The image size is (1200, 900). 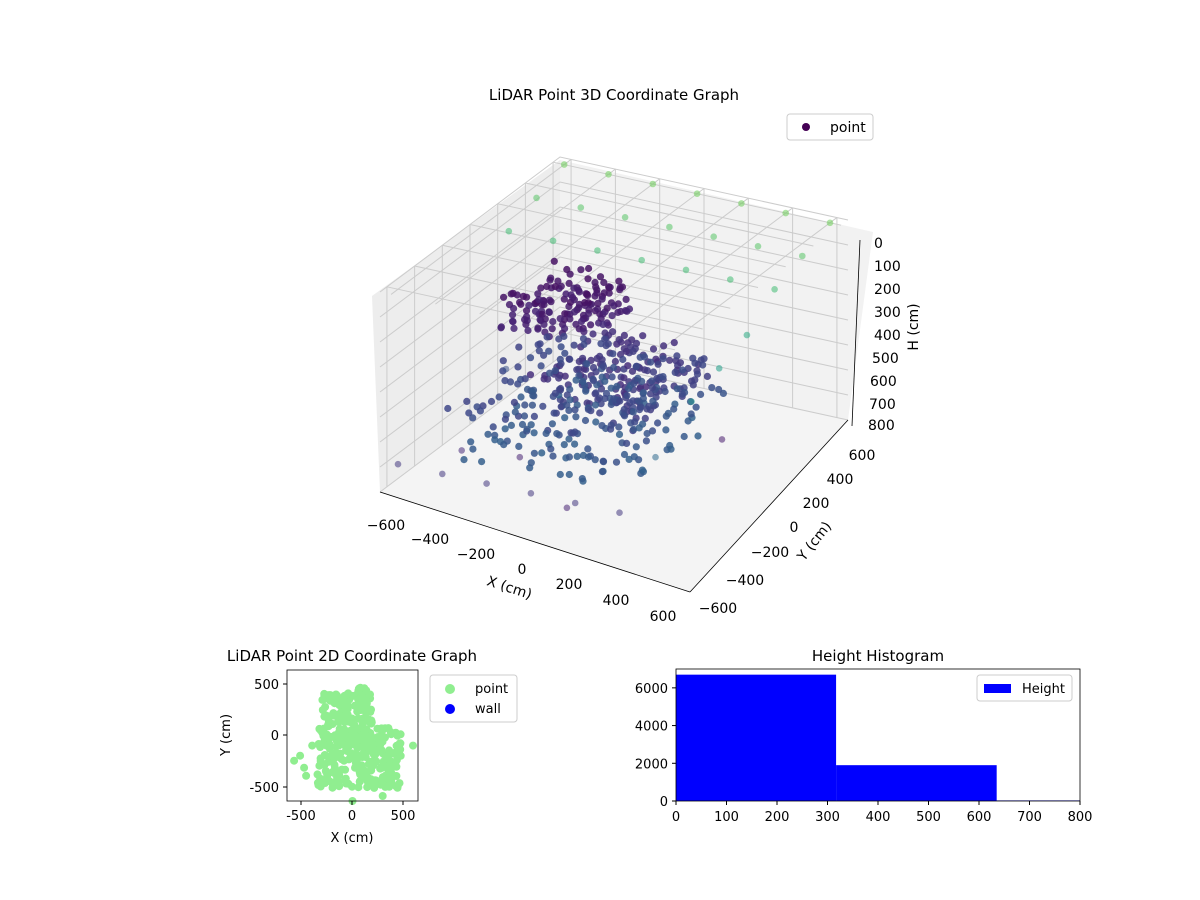 What do you see at coordinates (651, 764) in the screenshot?
I see `histogram-y-tick: 2000` at bounding box center [651, 764].